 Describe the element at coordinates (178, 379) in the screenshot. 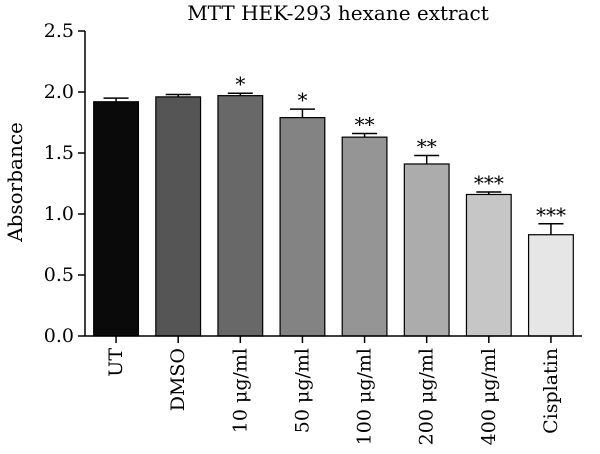

I see `x-tick-label: DMSO` at that location.